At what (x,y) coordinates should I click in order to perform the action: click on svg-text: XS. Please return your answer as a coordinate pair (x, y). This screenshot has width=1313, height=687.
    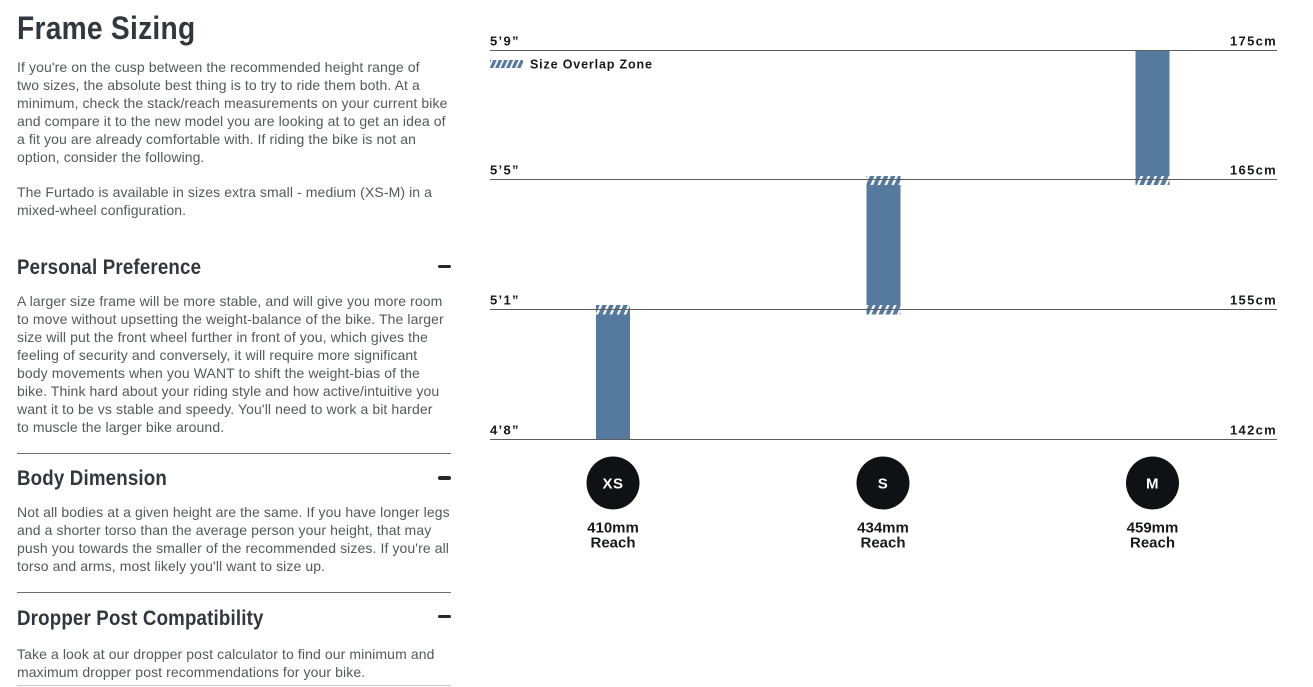
    Looking at the image, I should click on (612, 484).